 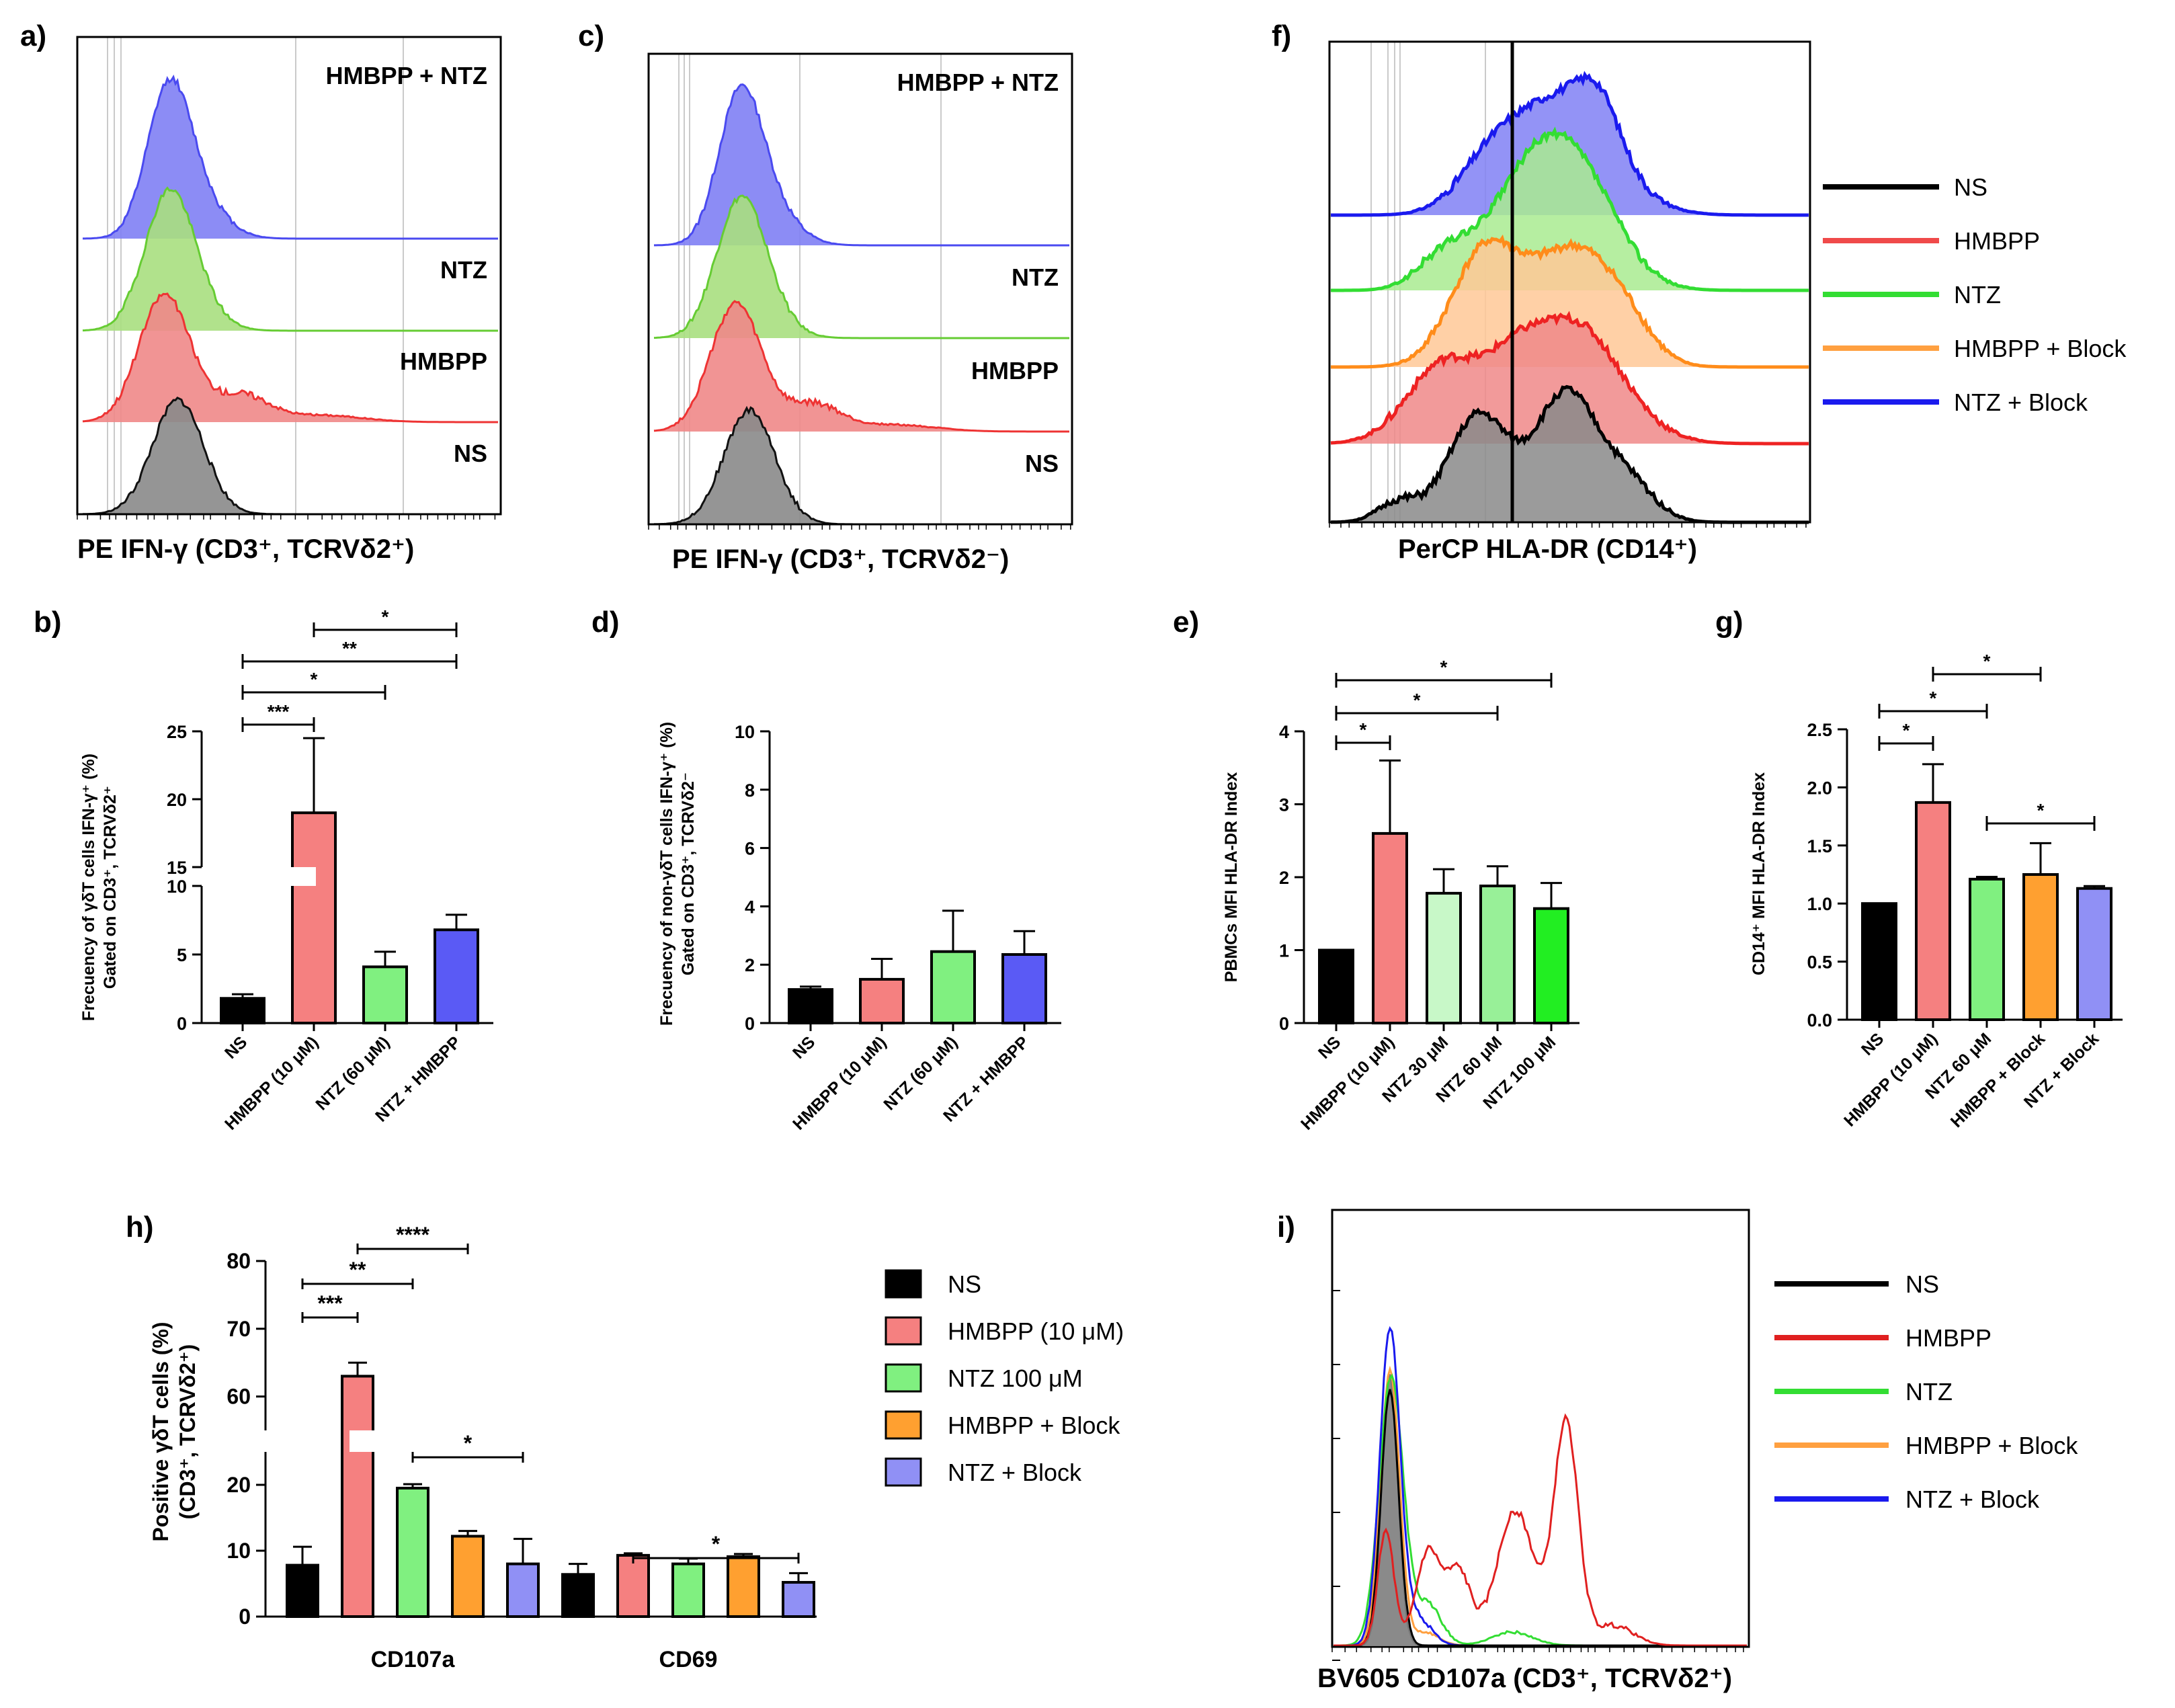 What do you see at coordinates (861, 266) in the screenshot?
I see `histogram-line-ntz` at bounding box center [861, 266].